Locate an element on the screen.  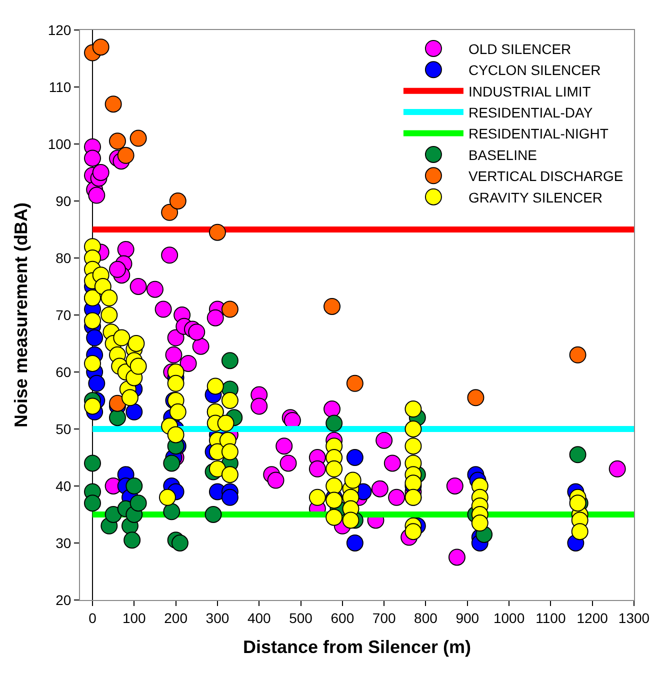
x-tick-label: 0 is located at coordinates (92, 618).